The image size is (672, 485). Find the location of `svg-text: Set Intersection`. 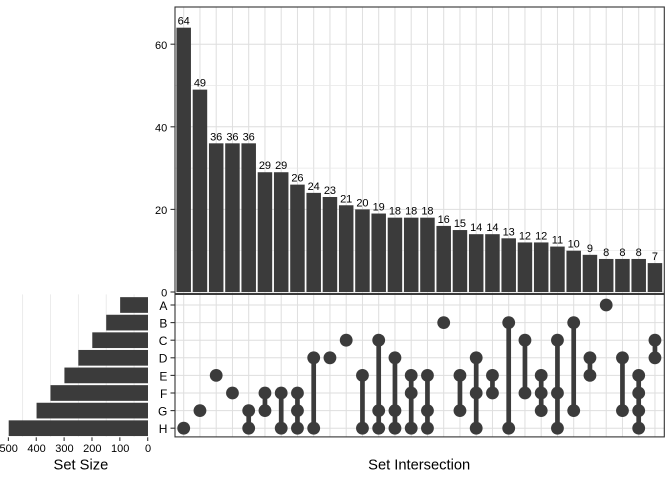

svg-text: Set Intersection is located at coordinates (419, 466).